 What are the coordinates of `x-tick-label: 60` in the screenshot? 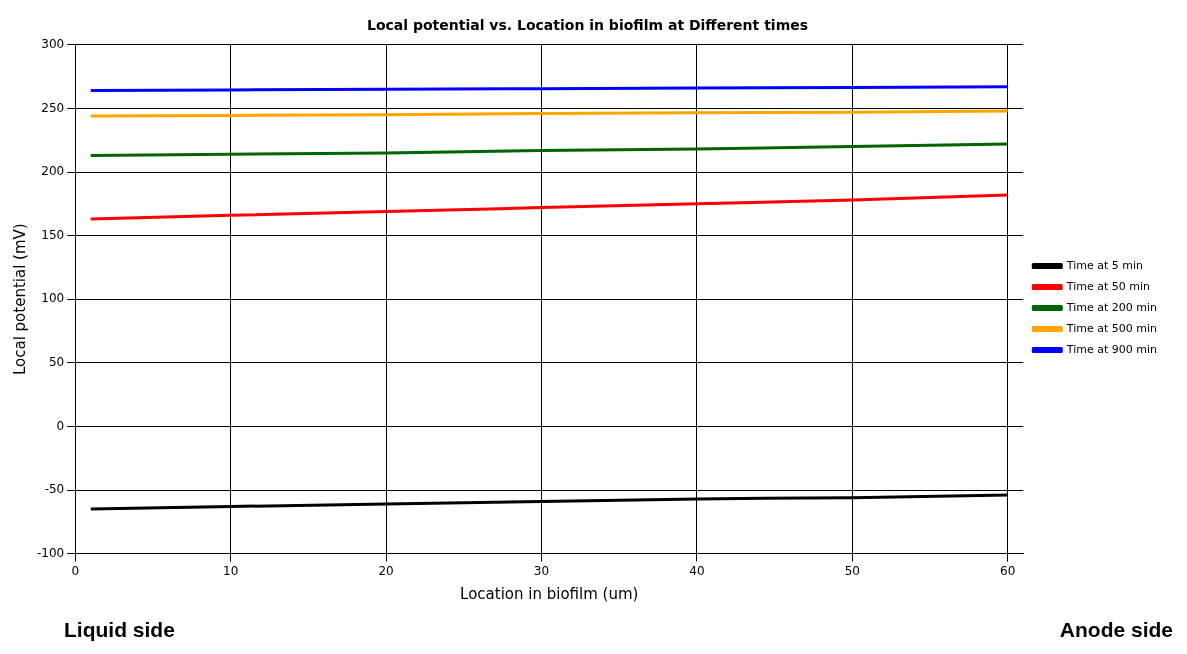 It's located at (1008, 570).